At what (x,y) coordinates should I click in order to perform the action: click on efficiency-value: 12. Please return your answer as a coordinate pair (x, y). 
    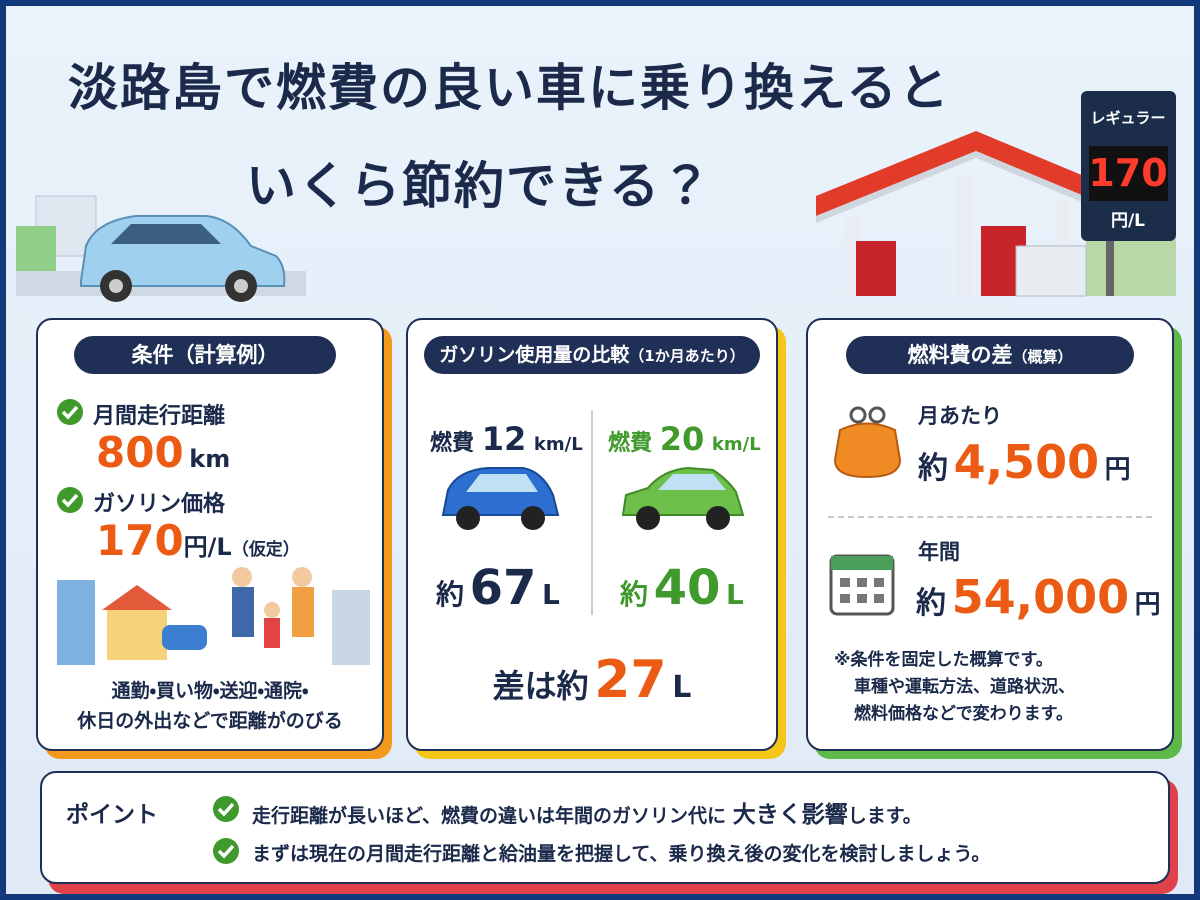
    Looking at the image, I should click on (504, 439).